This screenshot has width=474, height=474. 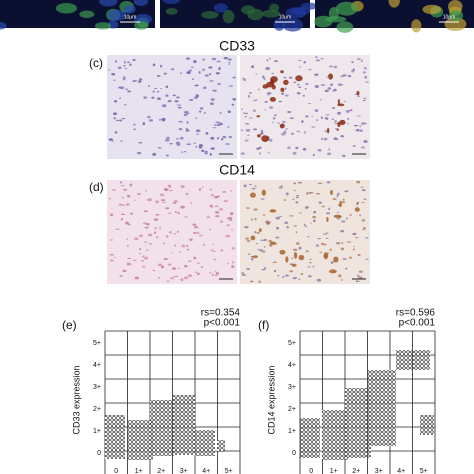 I want to click on y-tick-label: 1+, so click(x=97, y=431).